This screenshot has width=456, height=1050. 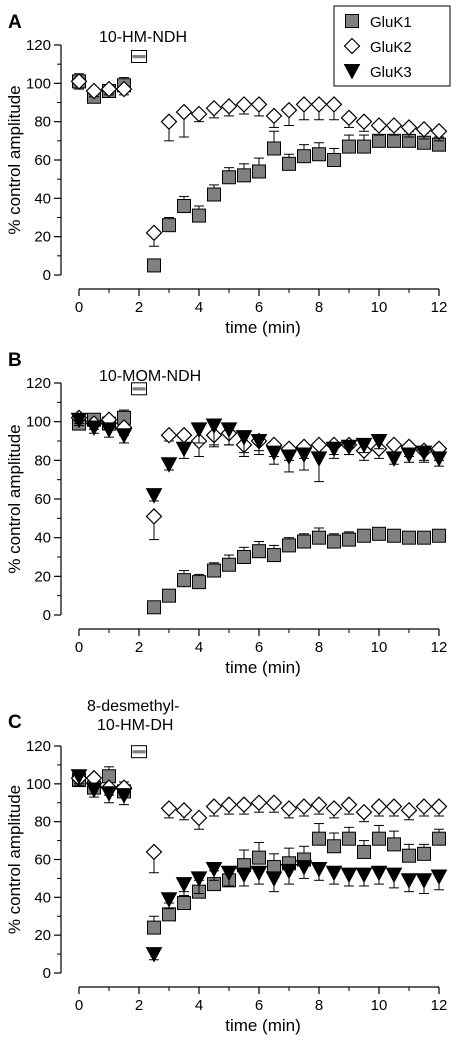 I want to click on panel-b-x-axis-title: time (min), so click(x=263, y=667).